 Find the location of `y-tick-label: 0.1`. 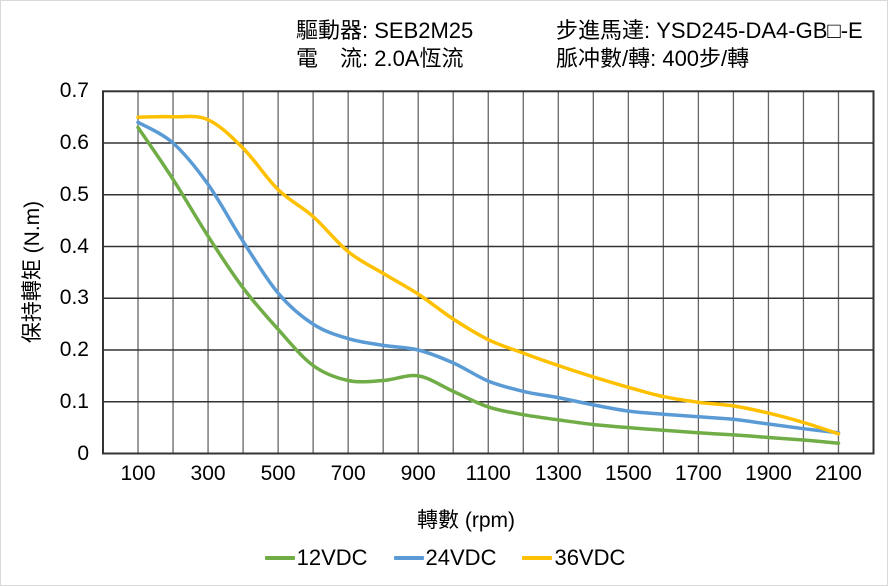

y-tick-label: 0.1 is located at coordinates (74, 401).